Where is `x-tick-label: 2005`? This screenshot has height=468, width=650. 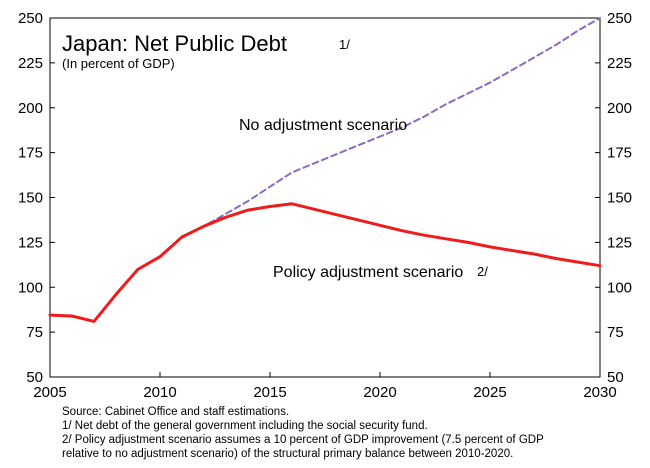
x-tick-label: 2005 is located at coordinates (49, 392).